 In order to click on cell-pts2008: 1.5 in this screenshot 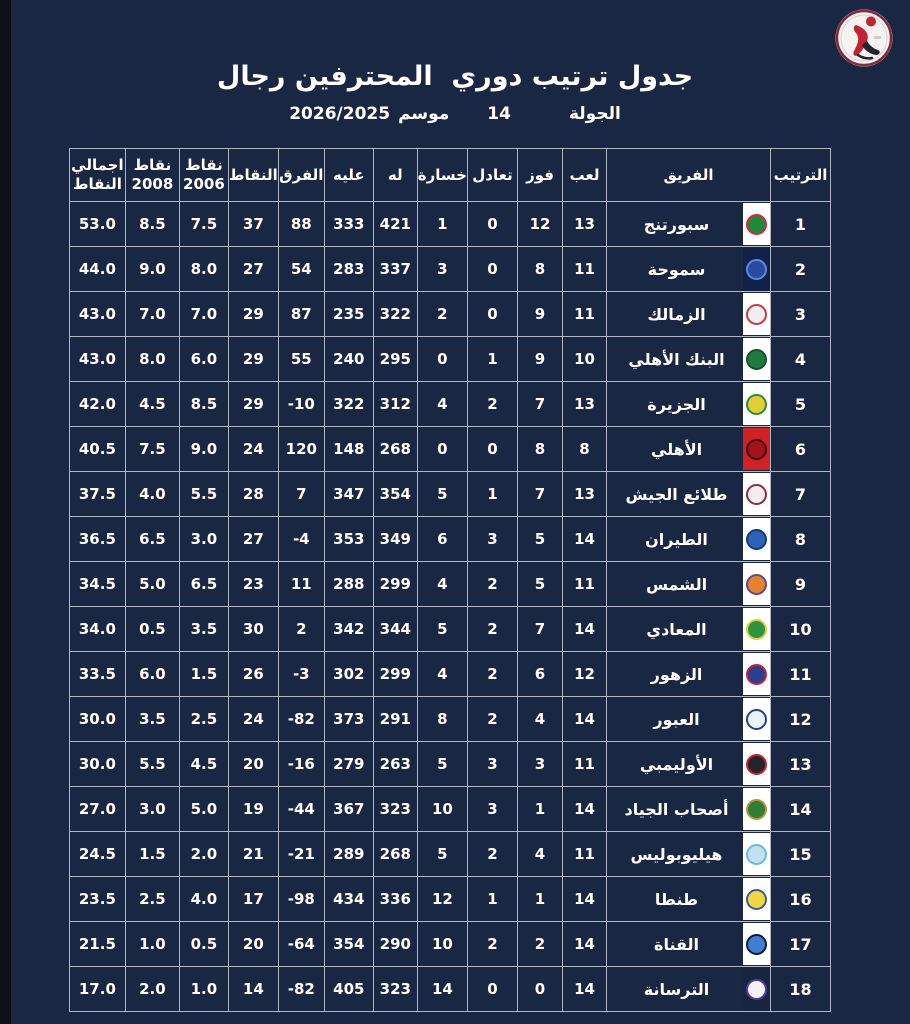, I will do `click(152, 854)`.